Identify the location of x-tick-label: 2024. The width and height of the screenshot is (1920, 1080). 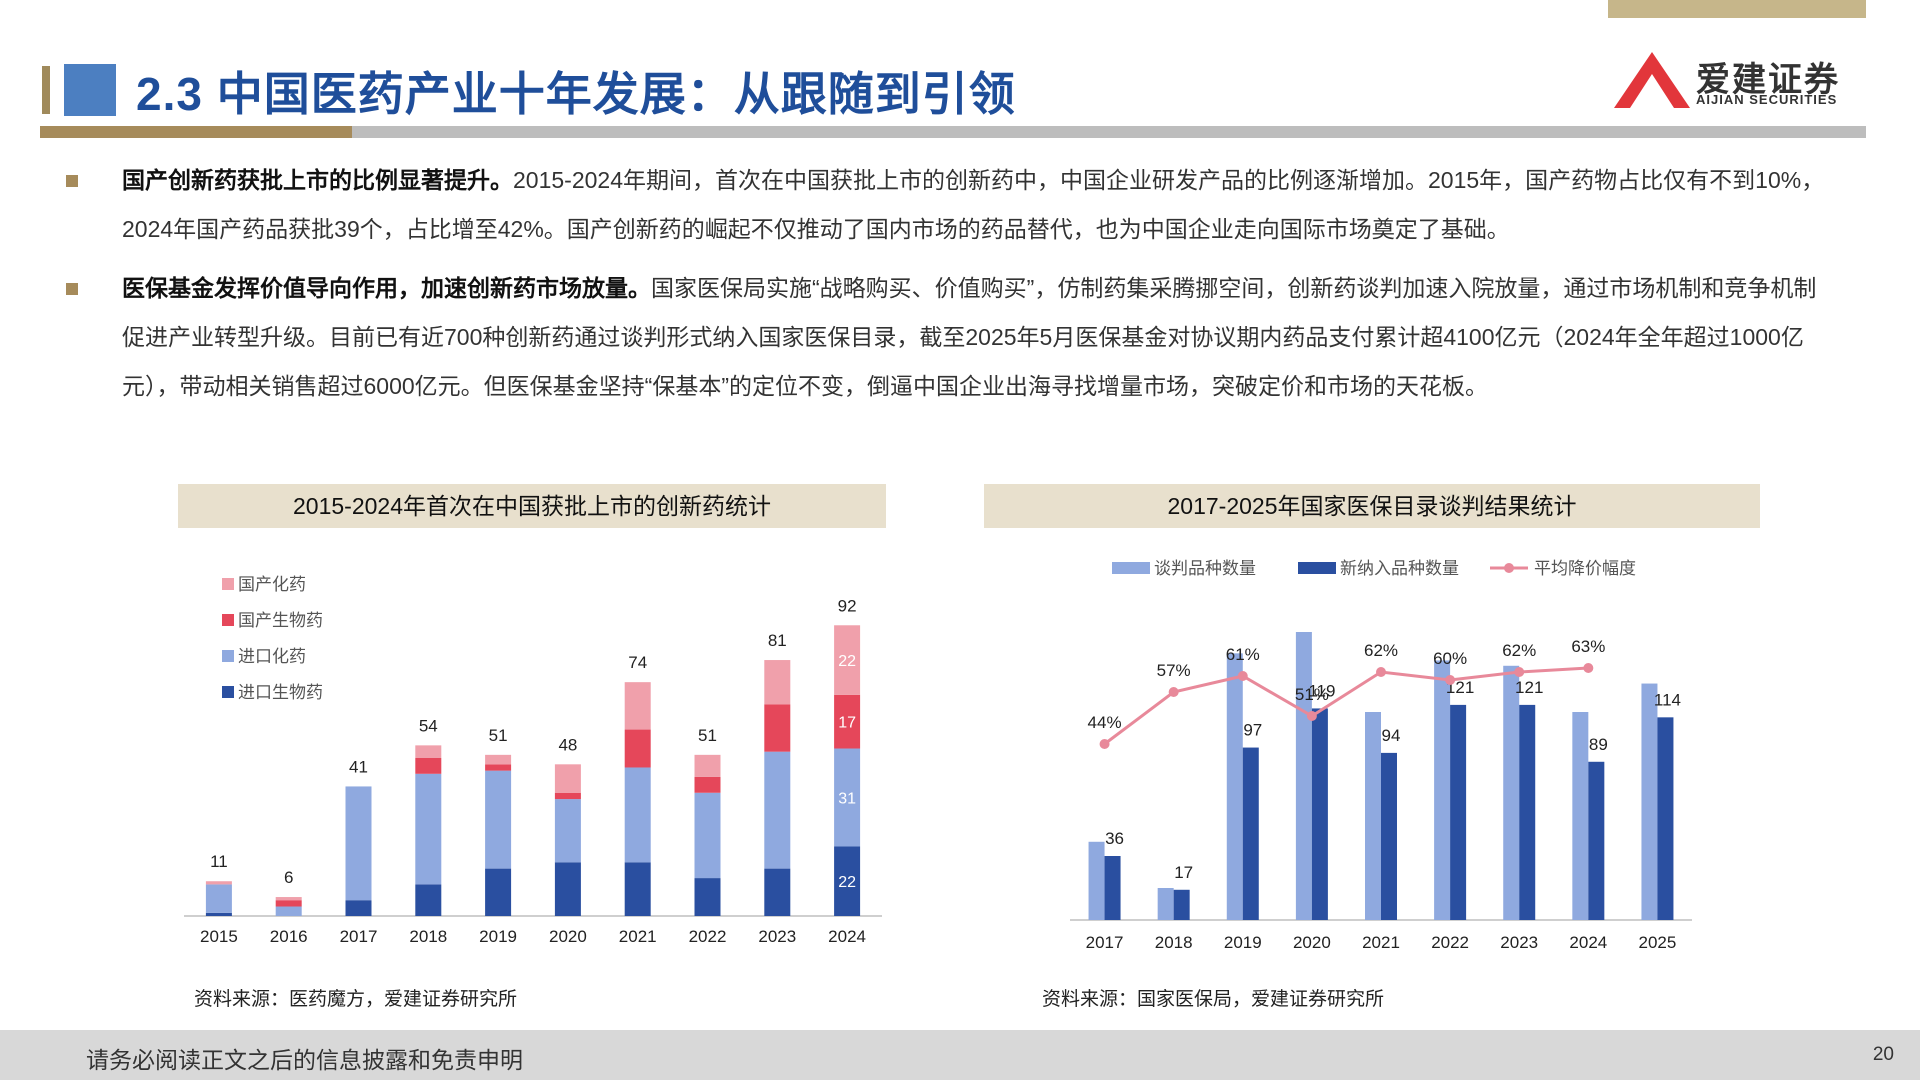
(1588, 942).